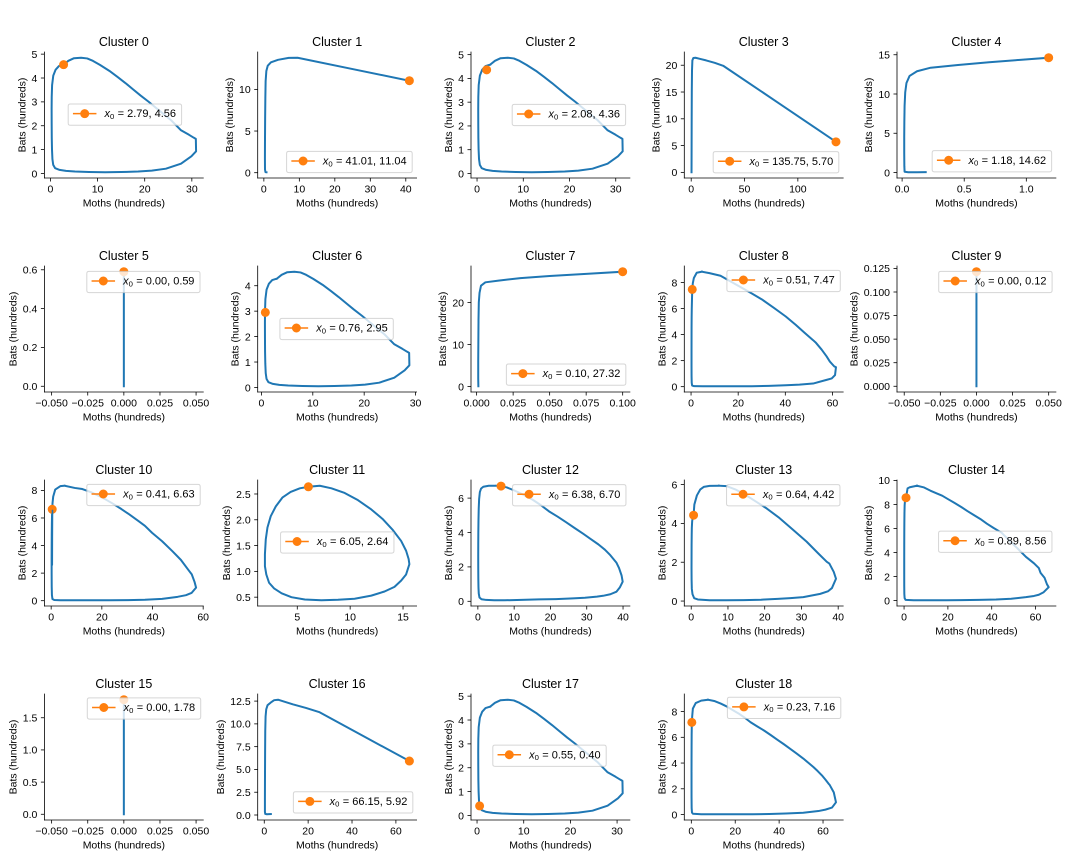  I want to click on svg-text:x 0 =: x 0 = 0 . 5 5 , 0 . 4 0, so click(564, 754).